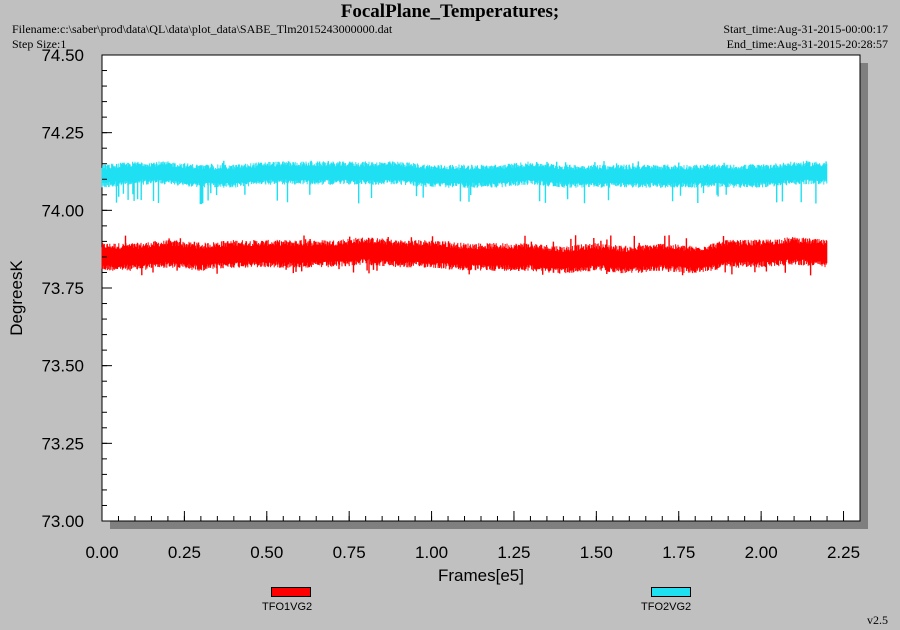 This screenshot has width=900, height=630. I want to click on legend-label-tfo1vg2: TFO1VG2, so click(287, 607).